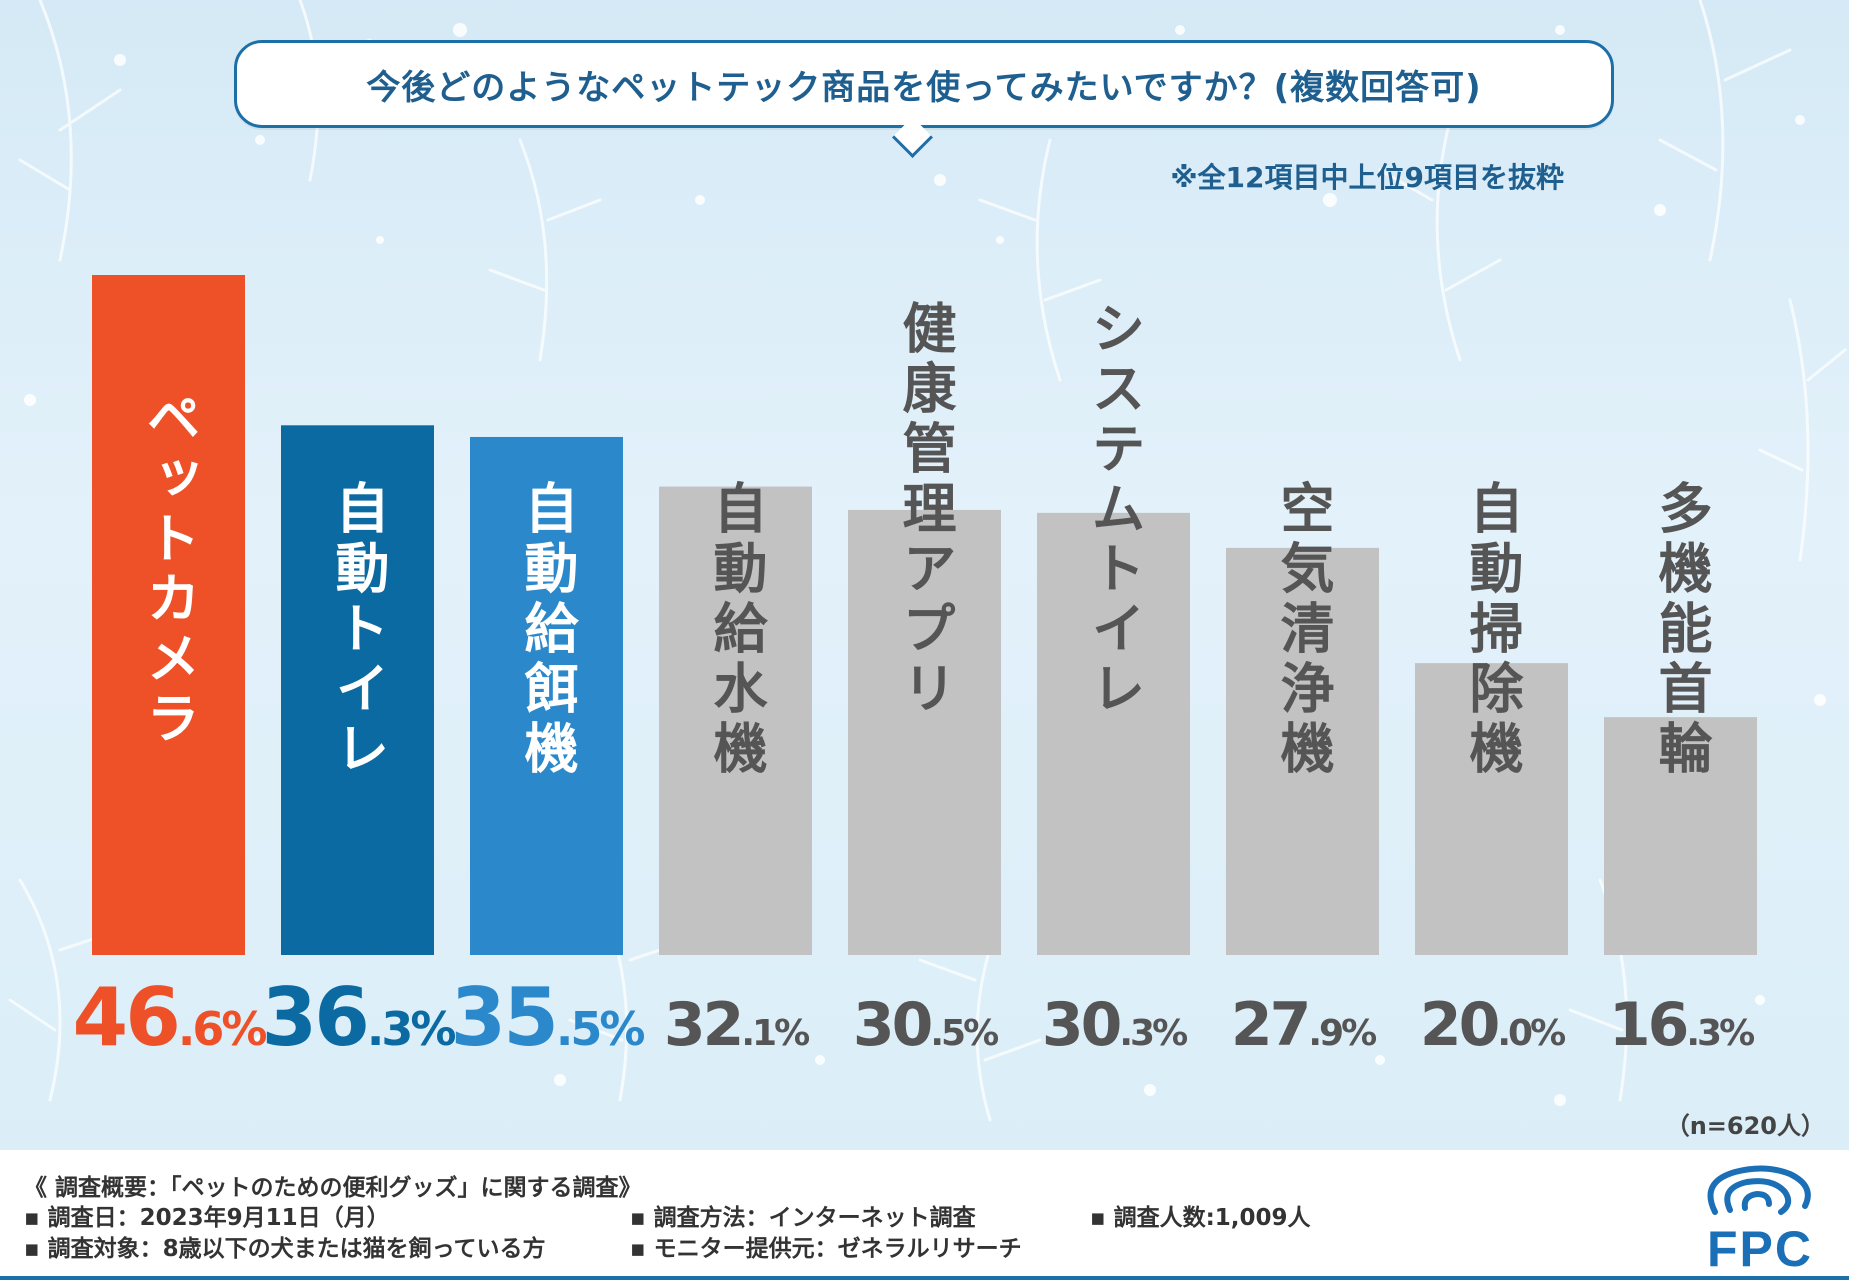  What do you see at coordinates (1760, 1249) in the screenshot?
I see `logo-text: FPC` at bounding box center [1760, 1249].